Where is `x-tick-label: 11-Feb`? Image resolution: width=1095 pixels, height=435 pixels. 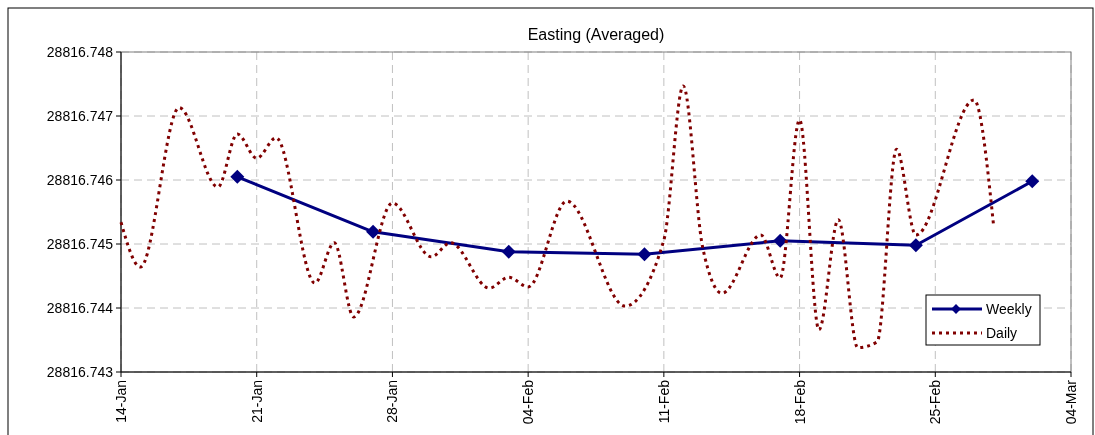
x-tick-label: 11-Feb is located at coordinates (663, 401).